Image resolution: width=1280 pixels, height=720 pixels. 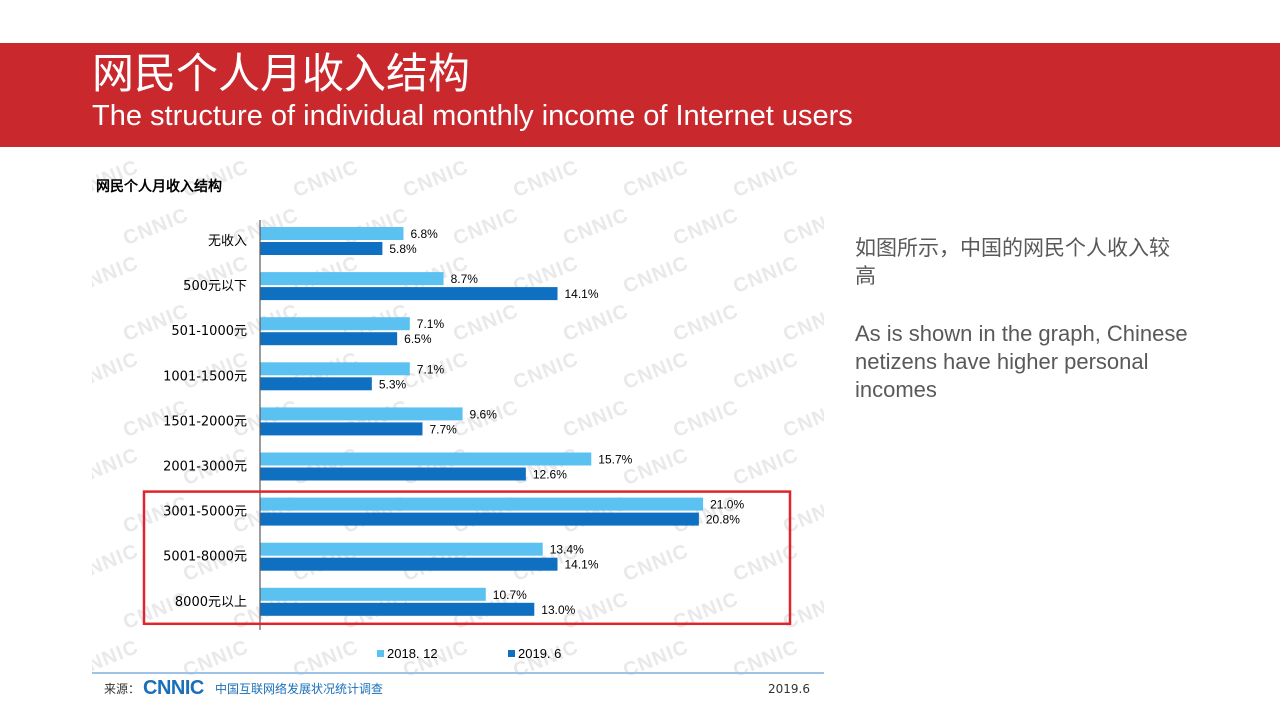 I want to click on data-label: 20.8%, so click(x=723, y=520).